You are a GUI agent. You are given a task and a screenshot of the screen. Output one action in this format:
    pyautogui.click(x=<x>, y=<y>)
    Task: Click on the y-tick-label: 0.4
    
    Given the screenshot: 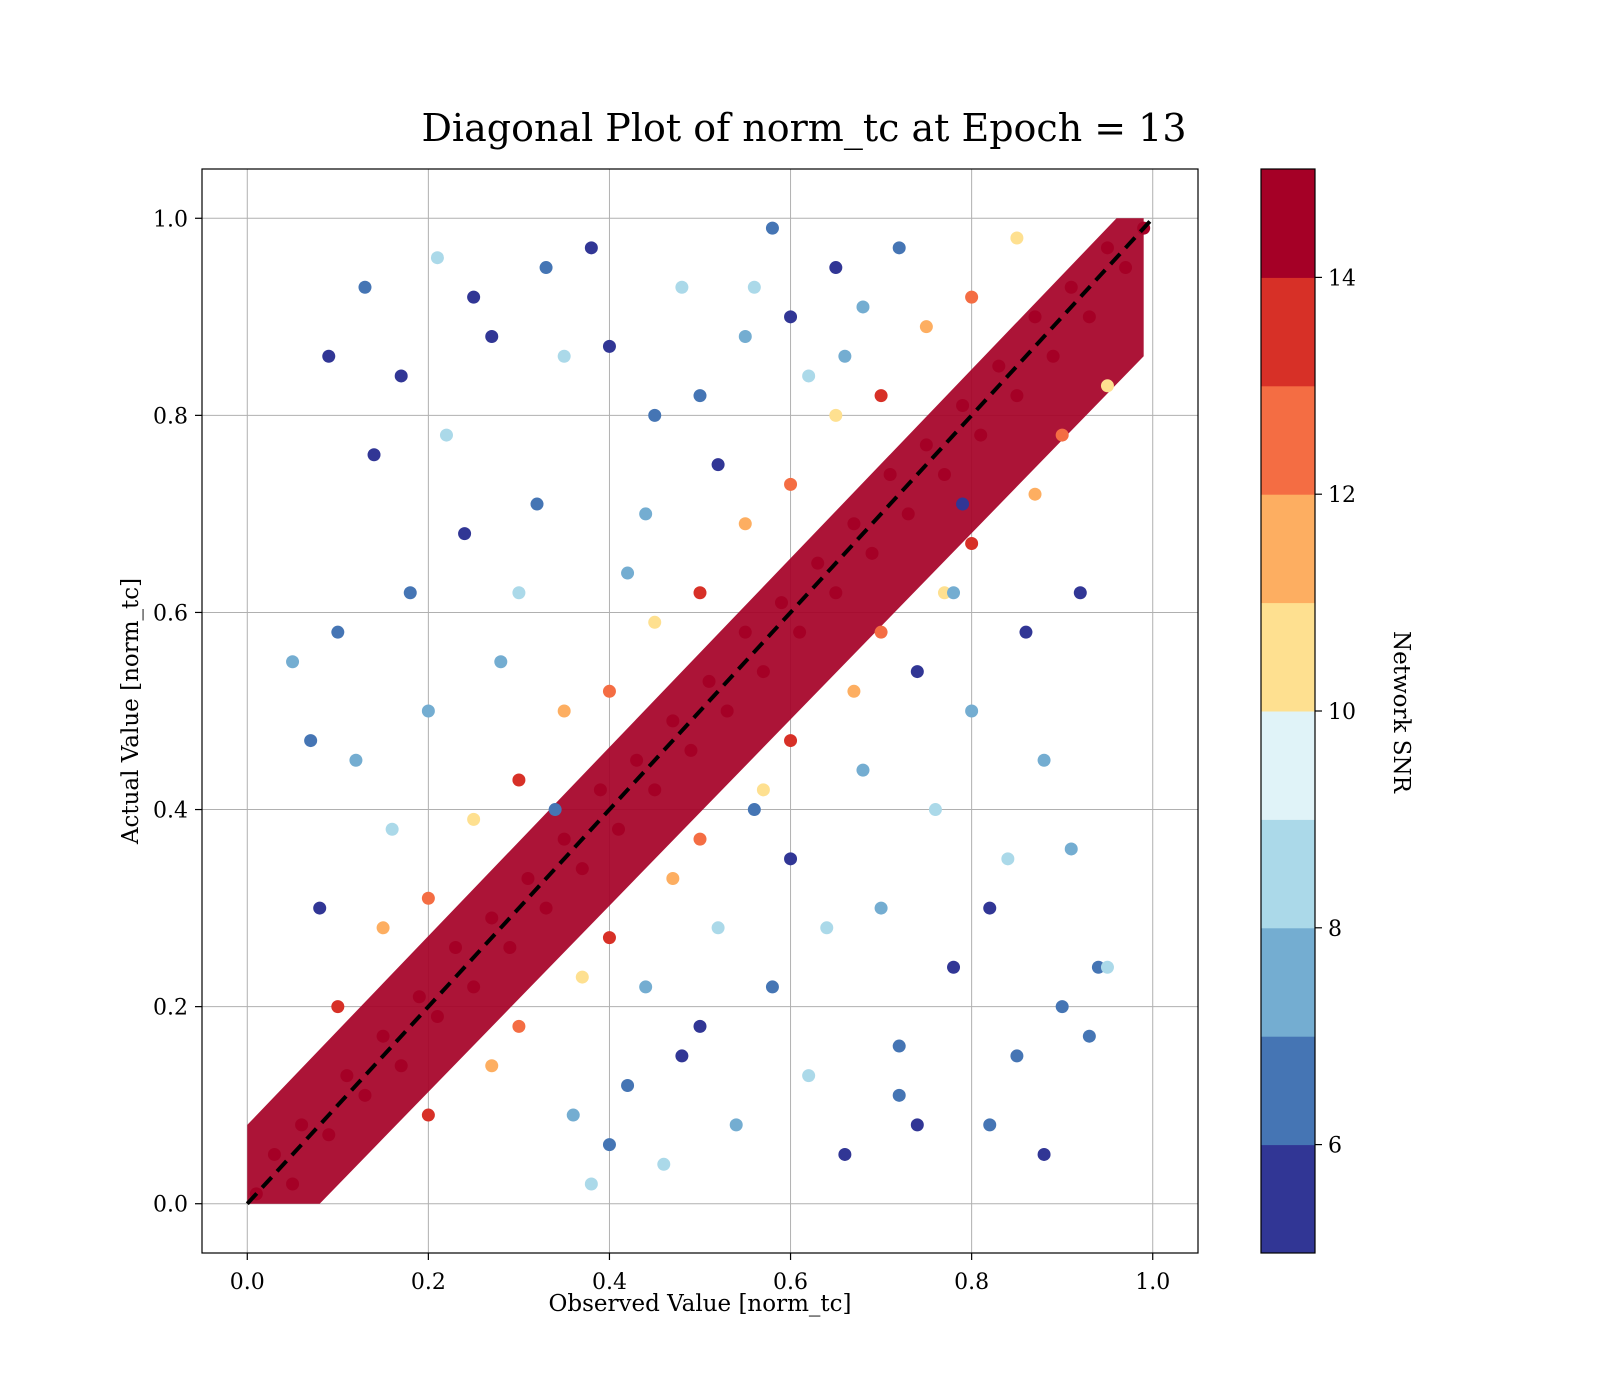 What is the action you would take?
    pyautogui.click(x=170, y=811)
    